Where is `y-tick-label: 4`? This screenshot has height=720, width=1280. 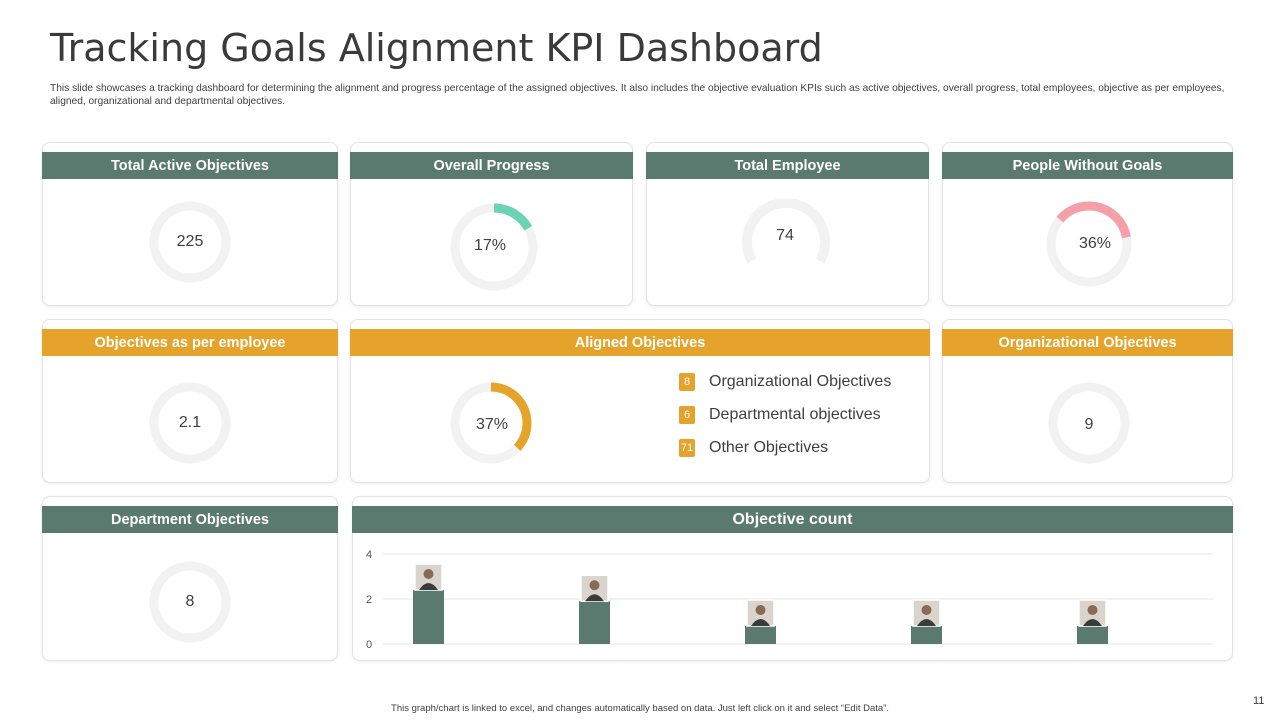
y-tick-label: 4 is located at coordinates (369, 555).